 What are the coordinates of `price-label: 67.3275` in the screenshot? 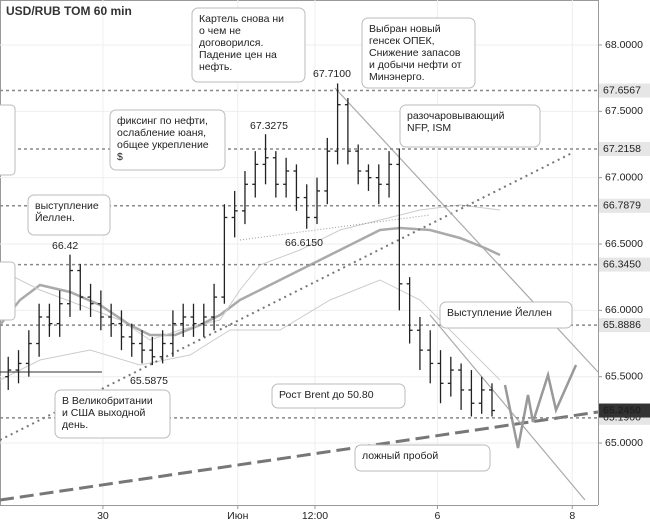 It's located at (269, 126).